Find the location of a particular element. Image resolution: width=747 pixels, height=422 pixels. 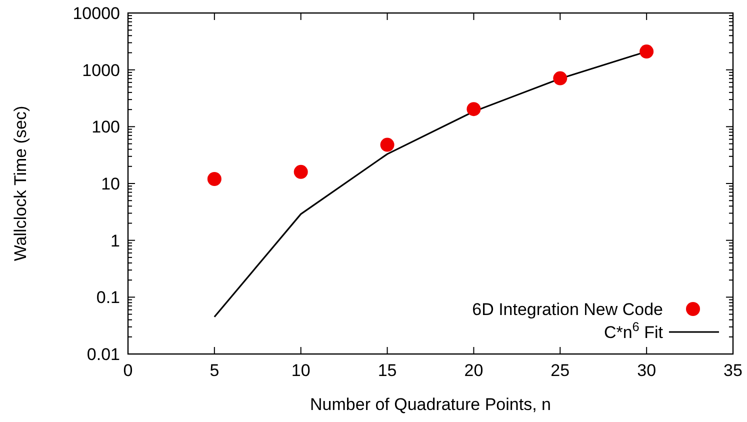

x-tick-label: 10 is located at coordinates (300, 370).